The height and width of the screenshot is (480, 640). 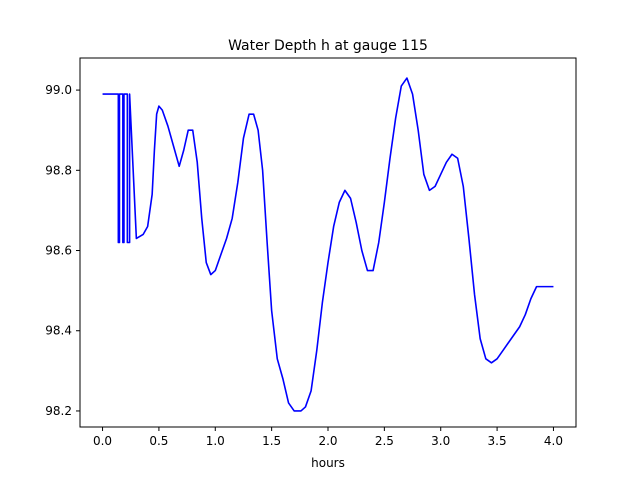 I want to click on x-tick-label: 4.0, so click(x=553, y=441).